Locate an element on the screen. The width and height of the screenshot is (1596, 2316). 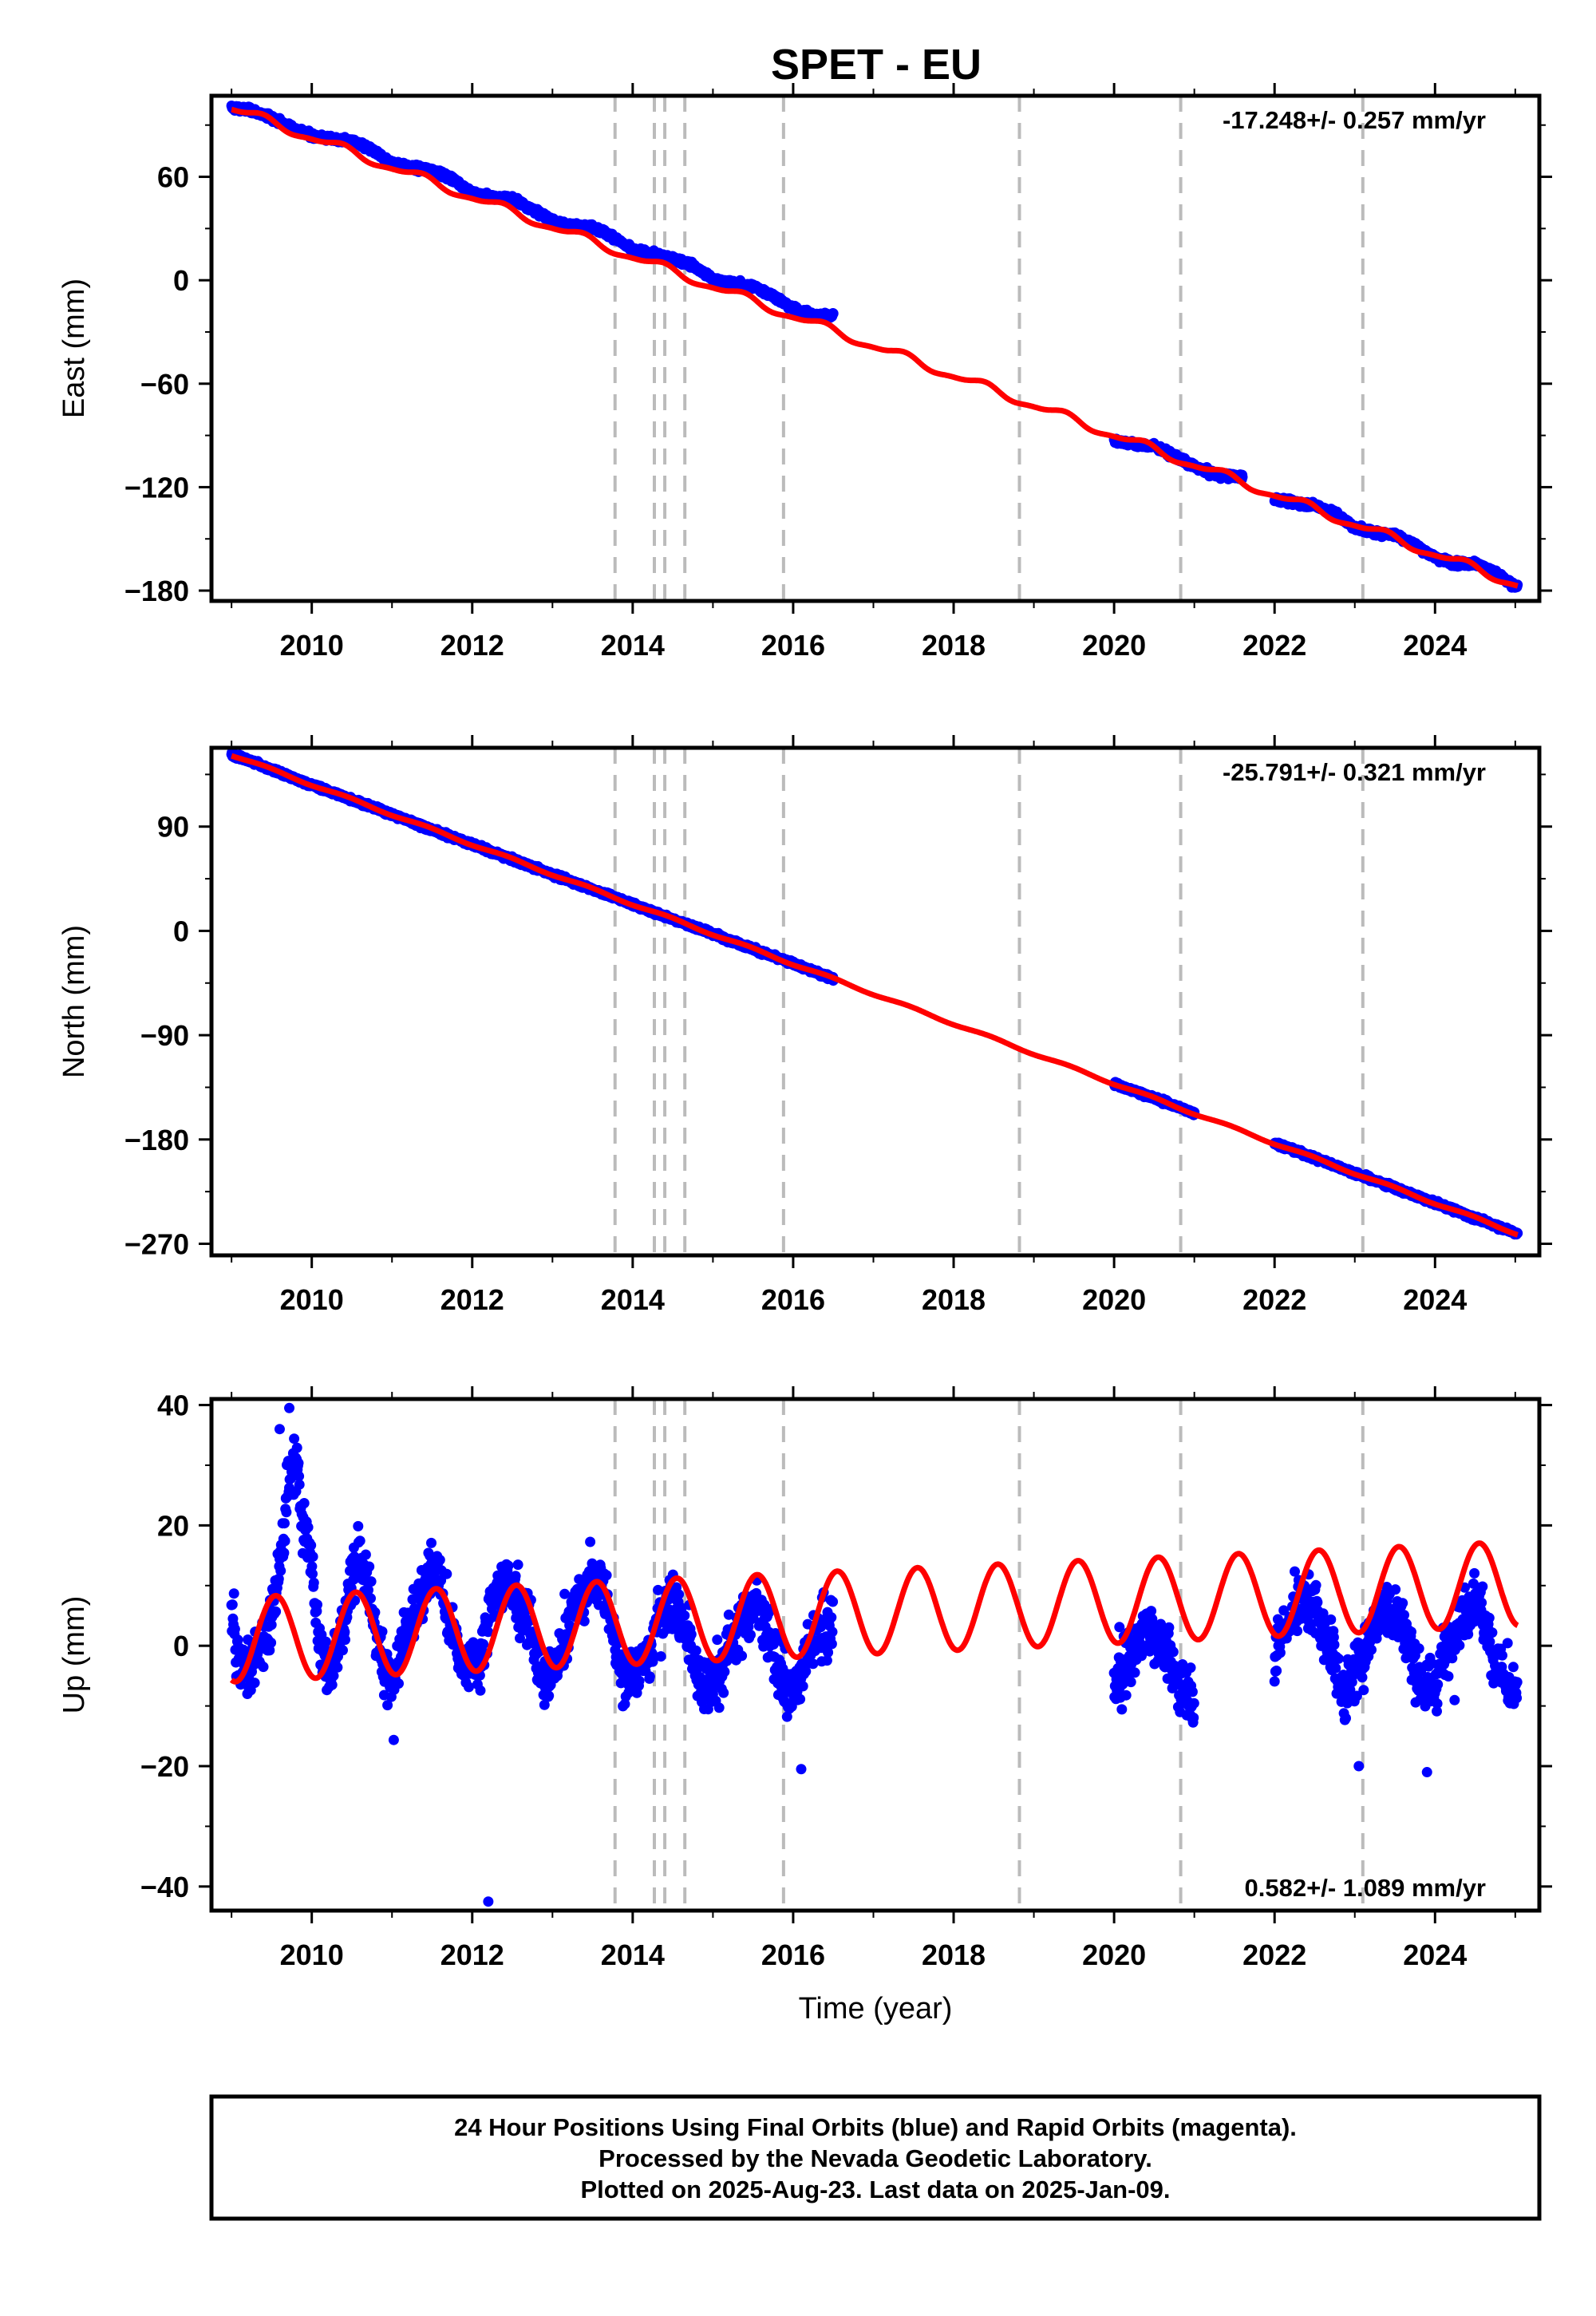
x-tick-label: 2016 is located at coordinates (793, 645).